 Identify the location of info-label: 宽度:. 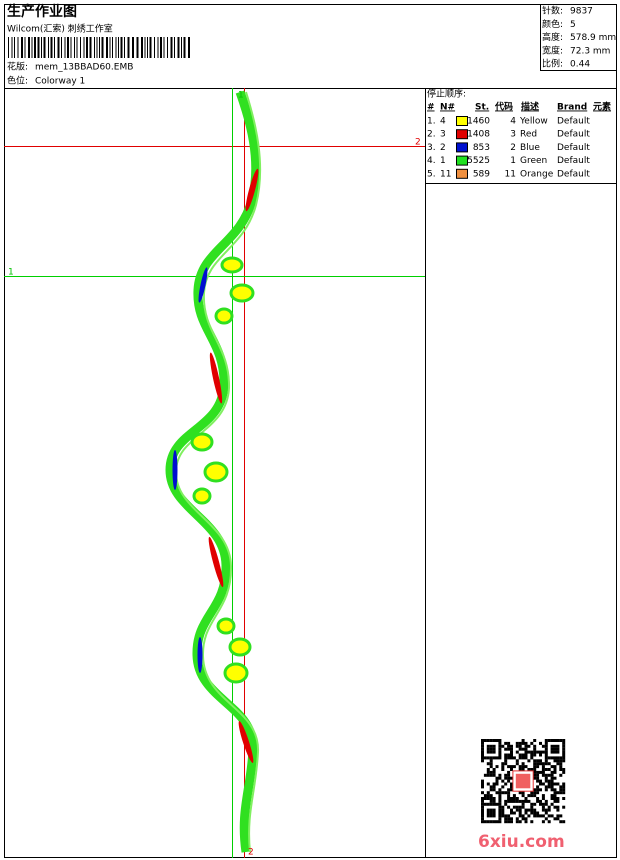
(552, 50).